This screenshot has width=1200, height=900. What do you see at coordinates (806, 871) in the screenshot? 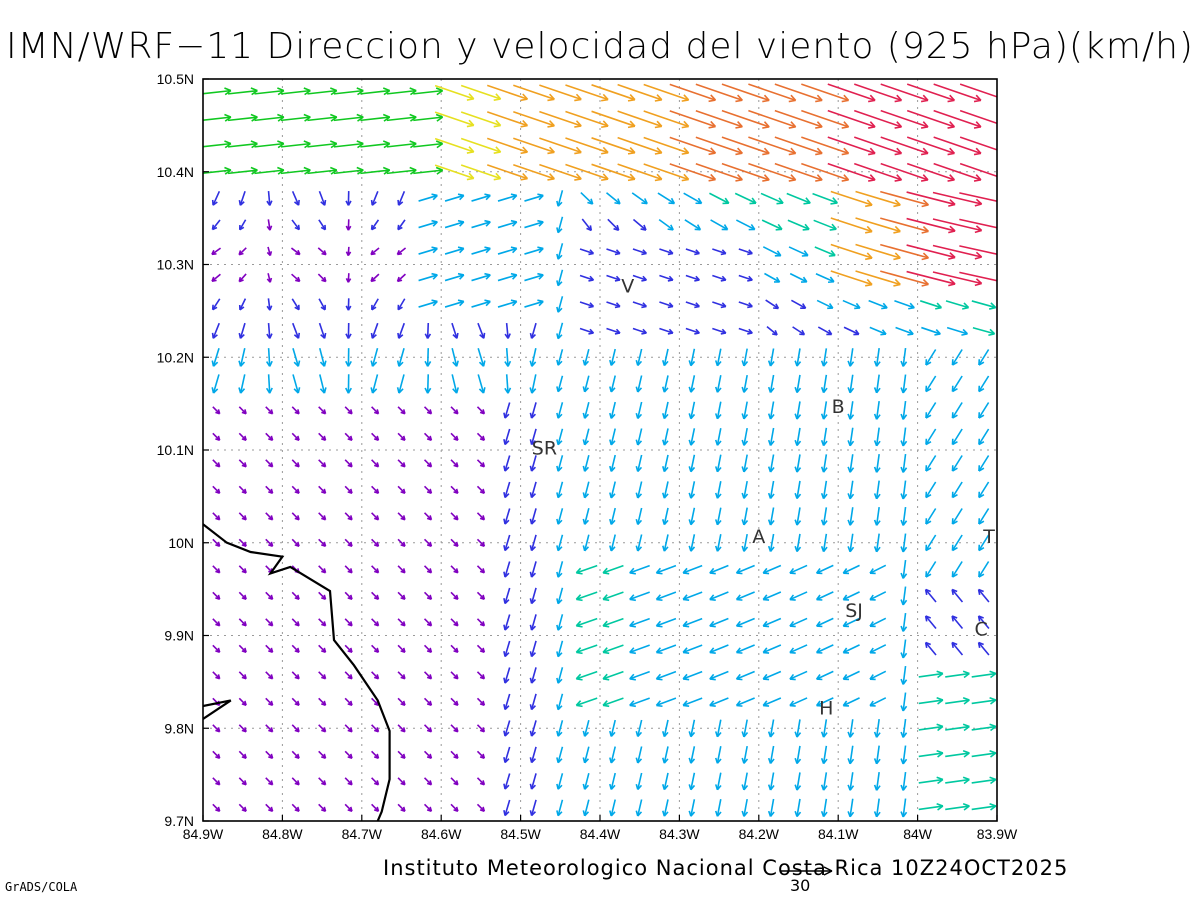
I see `scale-arrow` at bounding box center [806, 871].